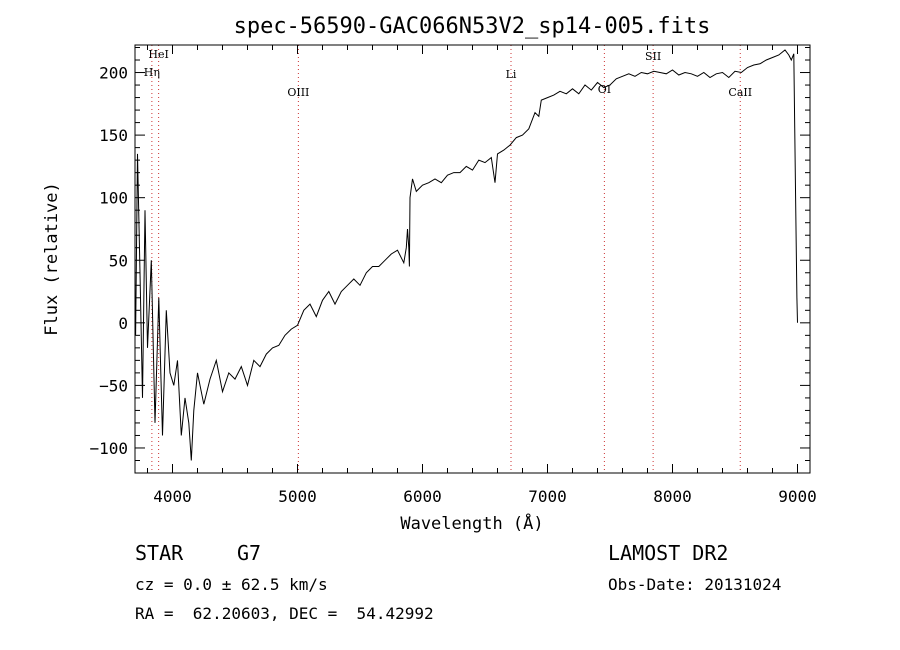 The height and width of the screenshot is (650, 900). I want to click on y-tick-label: −100, so click(108, 448).